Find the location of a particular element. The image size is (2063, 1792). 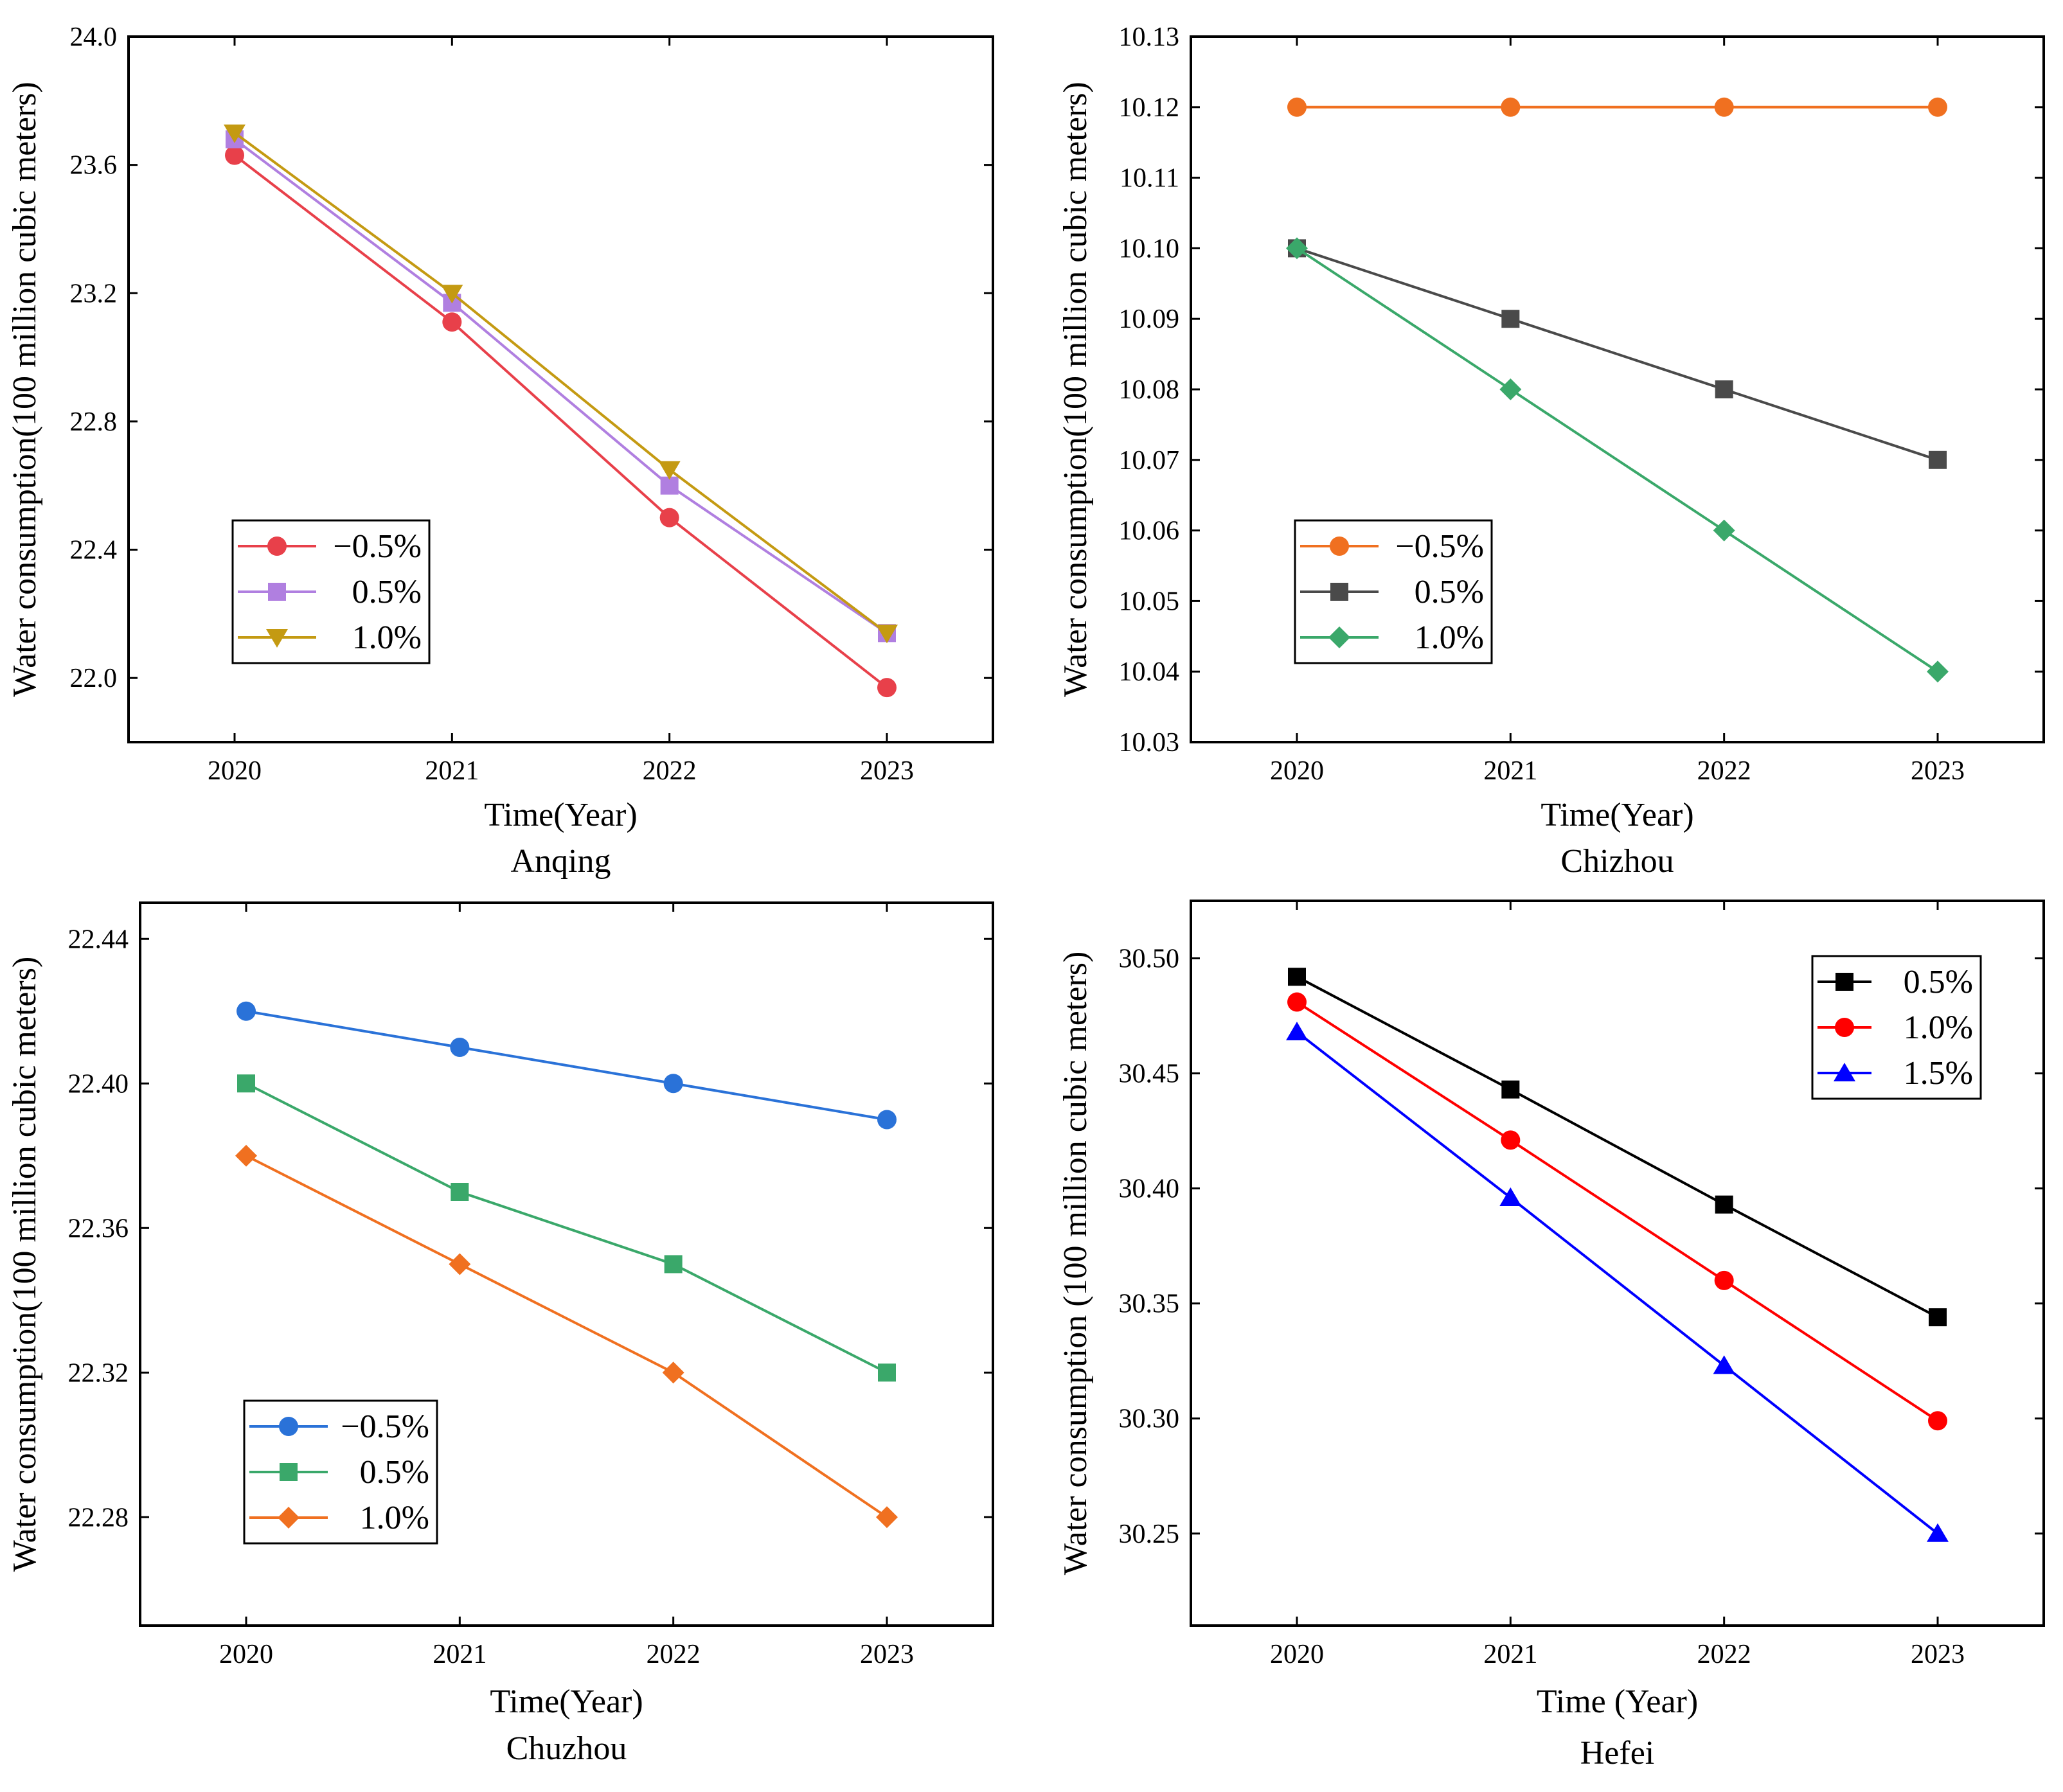

y-tick-label: 23.6 is located at coordinates (94, 166).